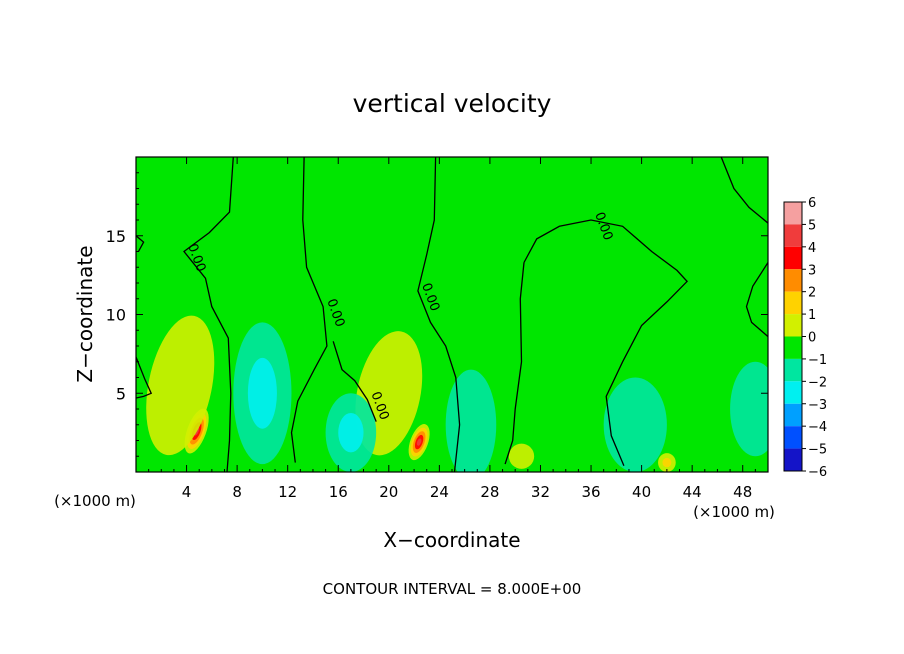 The width and height of the screenshot is (904, 654). Describe the element at coordinates (388, 492) in the screenshot. I see `x-tick-label: 20` at that location.